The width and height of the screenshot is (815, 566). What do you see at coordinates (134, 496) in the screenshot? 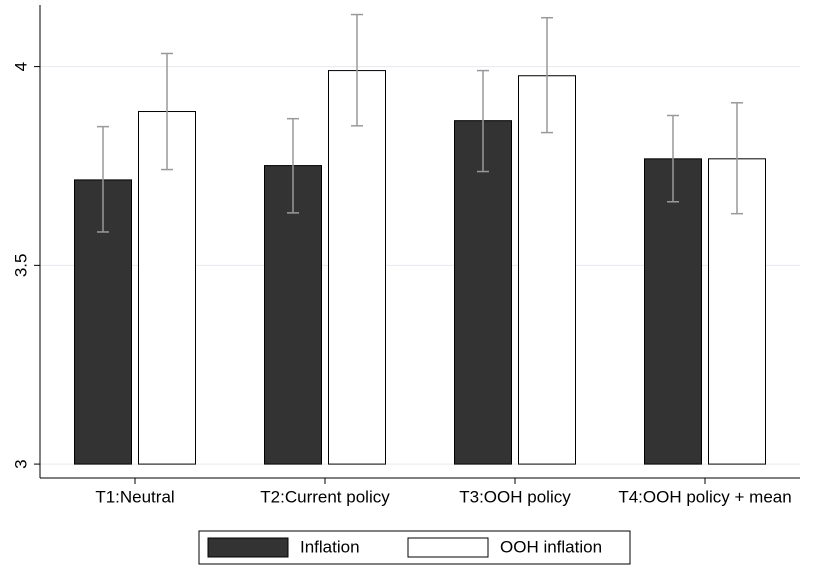
I see `x-tick-label: T1:Neutral` at bounding box center [134, 496].